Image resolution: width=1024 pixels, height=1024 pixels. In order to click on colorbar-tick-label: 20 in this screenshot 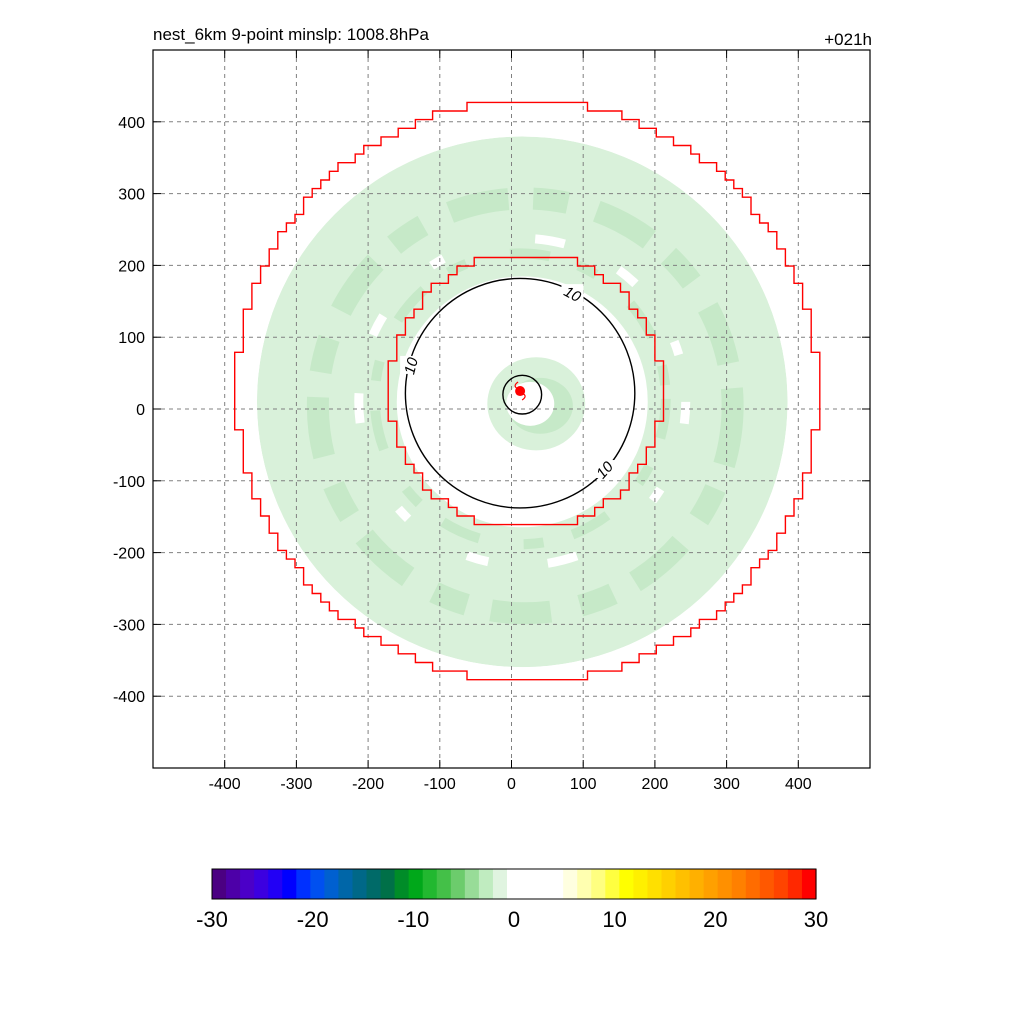, I will do `click(715, 919)`.